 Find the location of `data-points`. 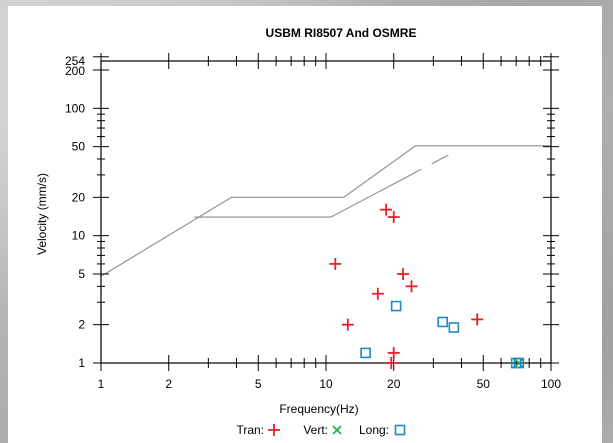

data-points is located at coordinates (427, 286).